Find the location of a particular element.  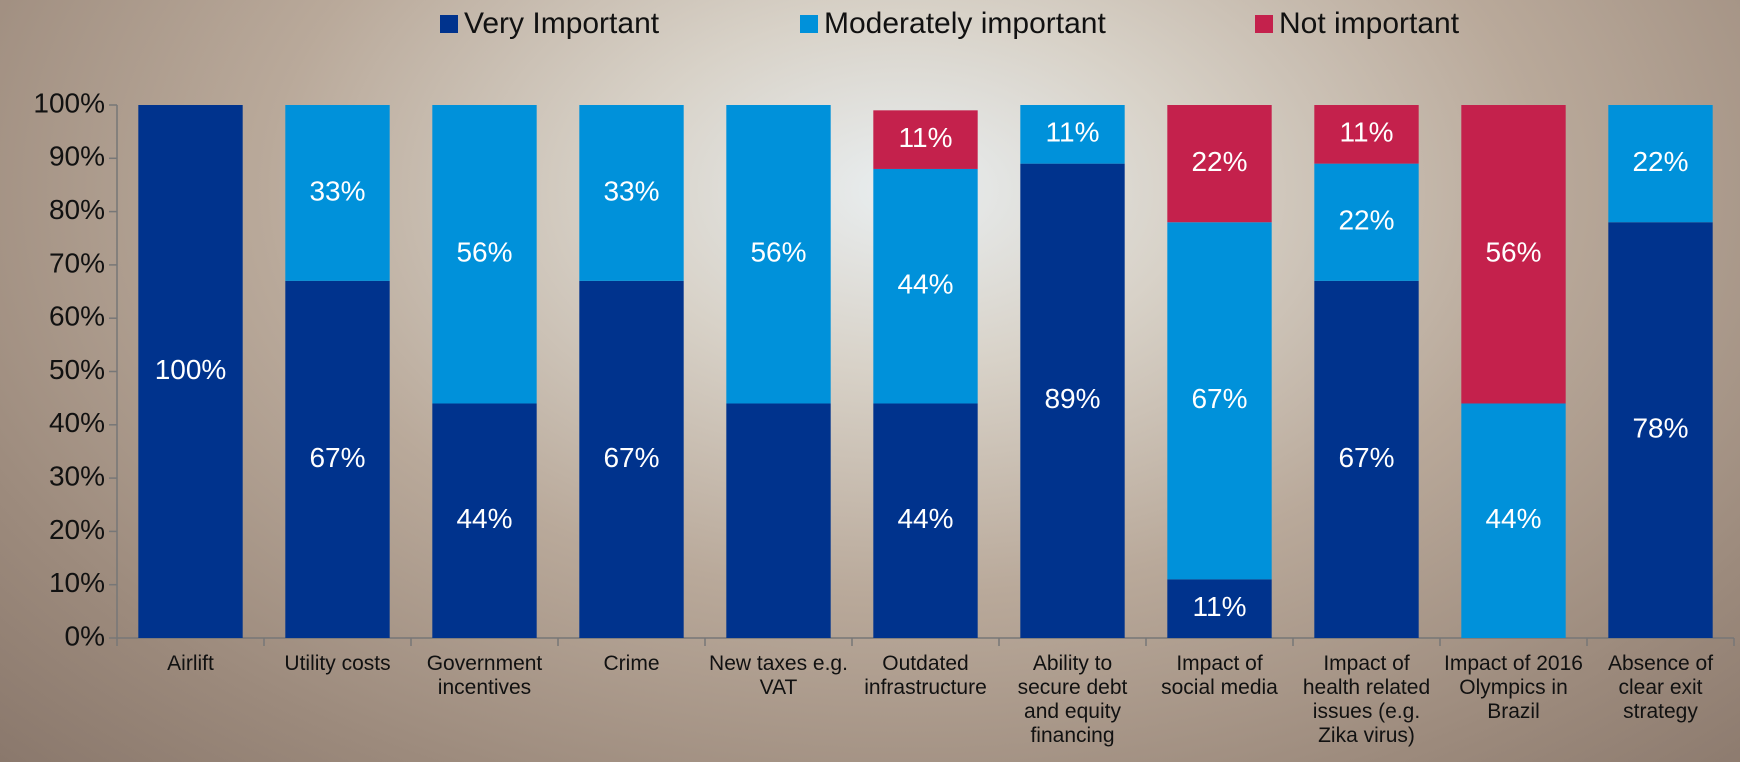

data-label: 78% is located at coordinates (1660, 428).